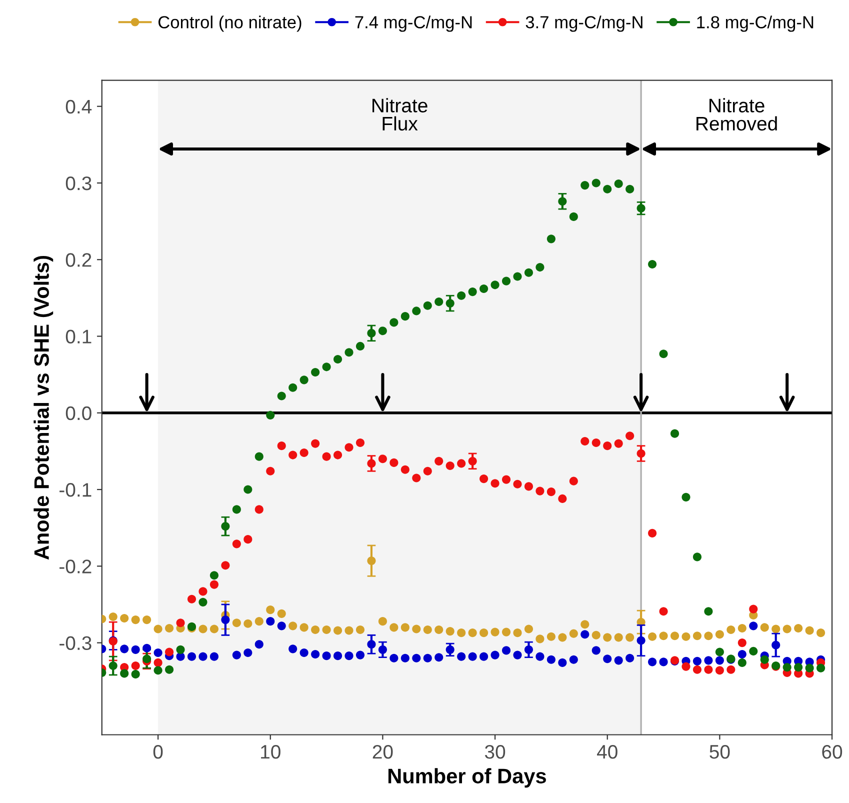 The height and width of the screenshot is (803, 849). What do you see at coordinates (736, 114) in the screenshot?
I see `annotation: Nitrate Removed` at bounding box center [736, 114].